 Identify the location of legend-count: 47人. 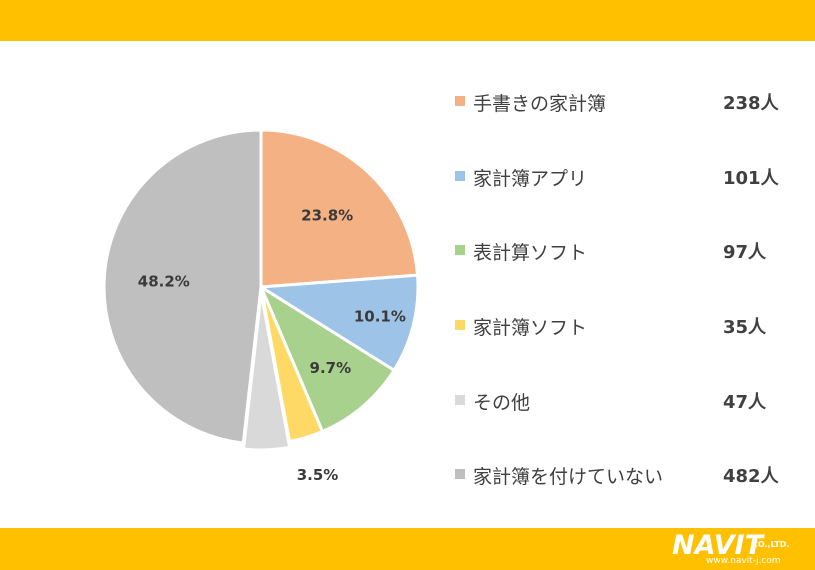
(745, 402).